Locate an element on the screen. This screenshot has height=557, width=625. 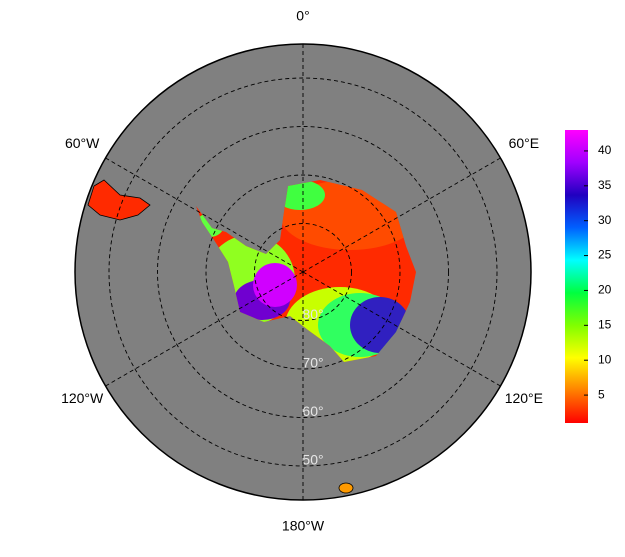
meridian-label: 180°W is located at coordinates (303, 526).